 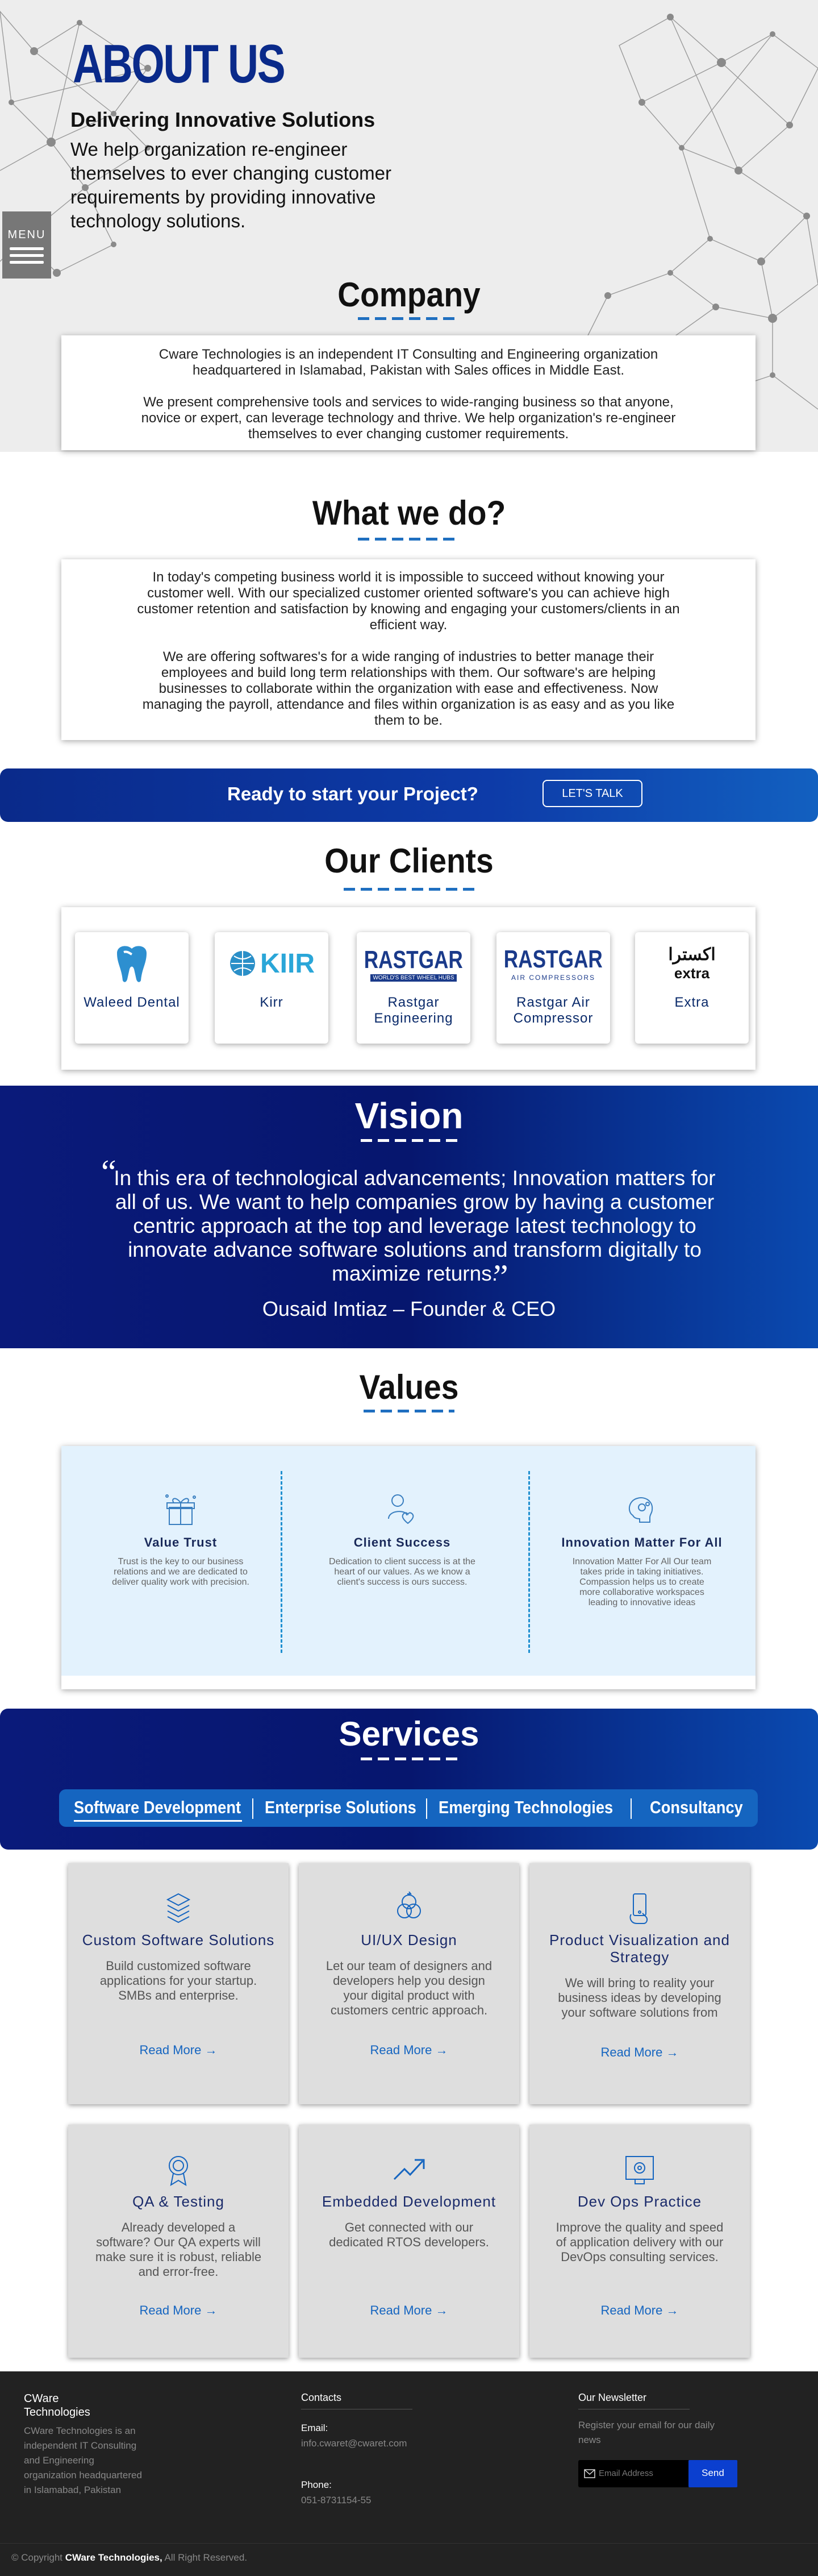 What do you see at coordinates (409, 1387) in the screenshot?
I see `values-title: Values` at bounding box center [409, 1387].